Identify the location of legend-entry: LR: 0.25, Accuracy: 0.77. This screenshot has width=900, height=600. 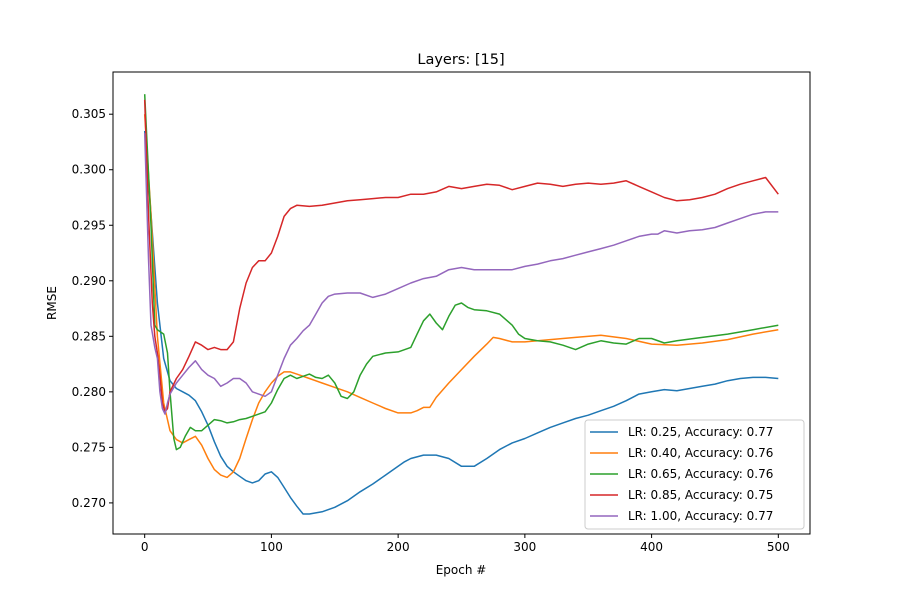
(700, 432).